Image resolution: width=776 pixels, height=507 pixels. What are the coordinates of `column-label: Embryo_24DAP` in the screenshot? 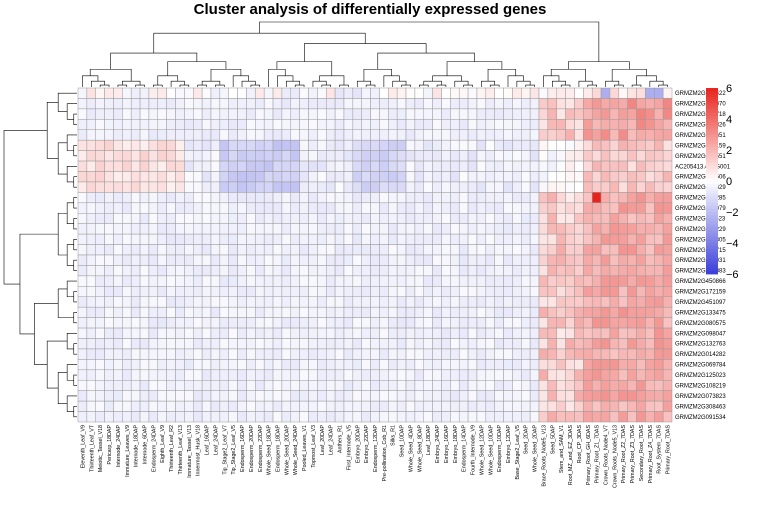 It's located at (438, 444).